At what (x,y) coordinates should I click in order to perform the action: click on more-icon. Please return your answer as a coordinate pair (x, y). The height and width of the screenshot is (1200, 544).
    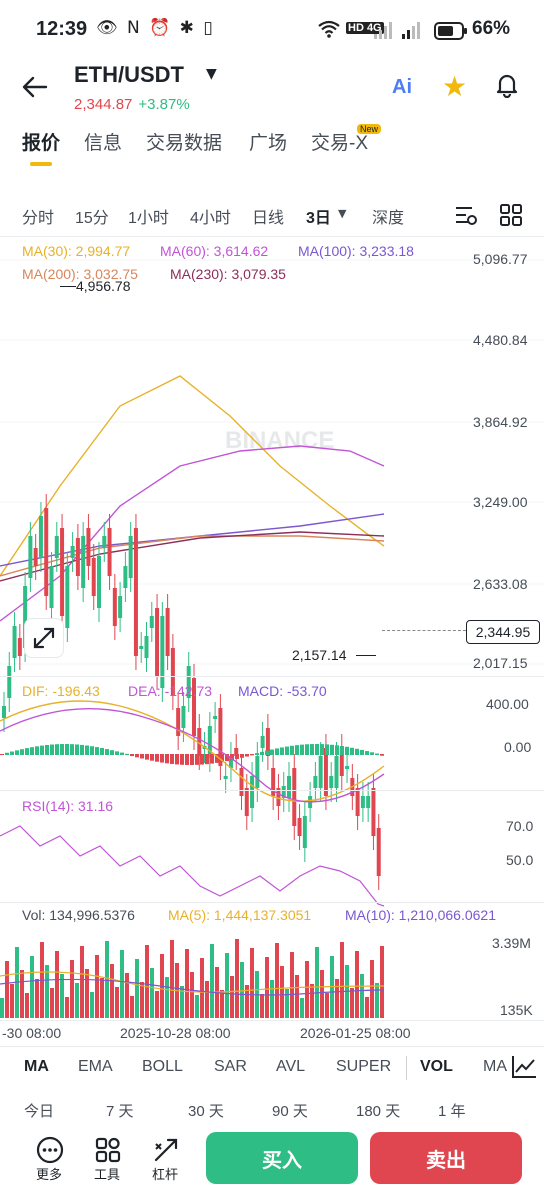
    Looking at the image, I should click on (50, 1152).